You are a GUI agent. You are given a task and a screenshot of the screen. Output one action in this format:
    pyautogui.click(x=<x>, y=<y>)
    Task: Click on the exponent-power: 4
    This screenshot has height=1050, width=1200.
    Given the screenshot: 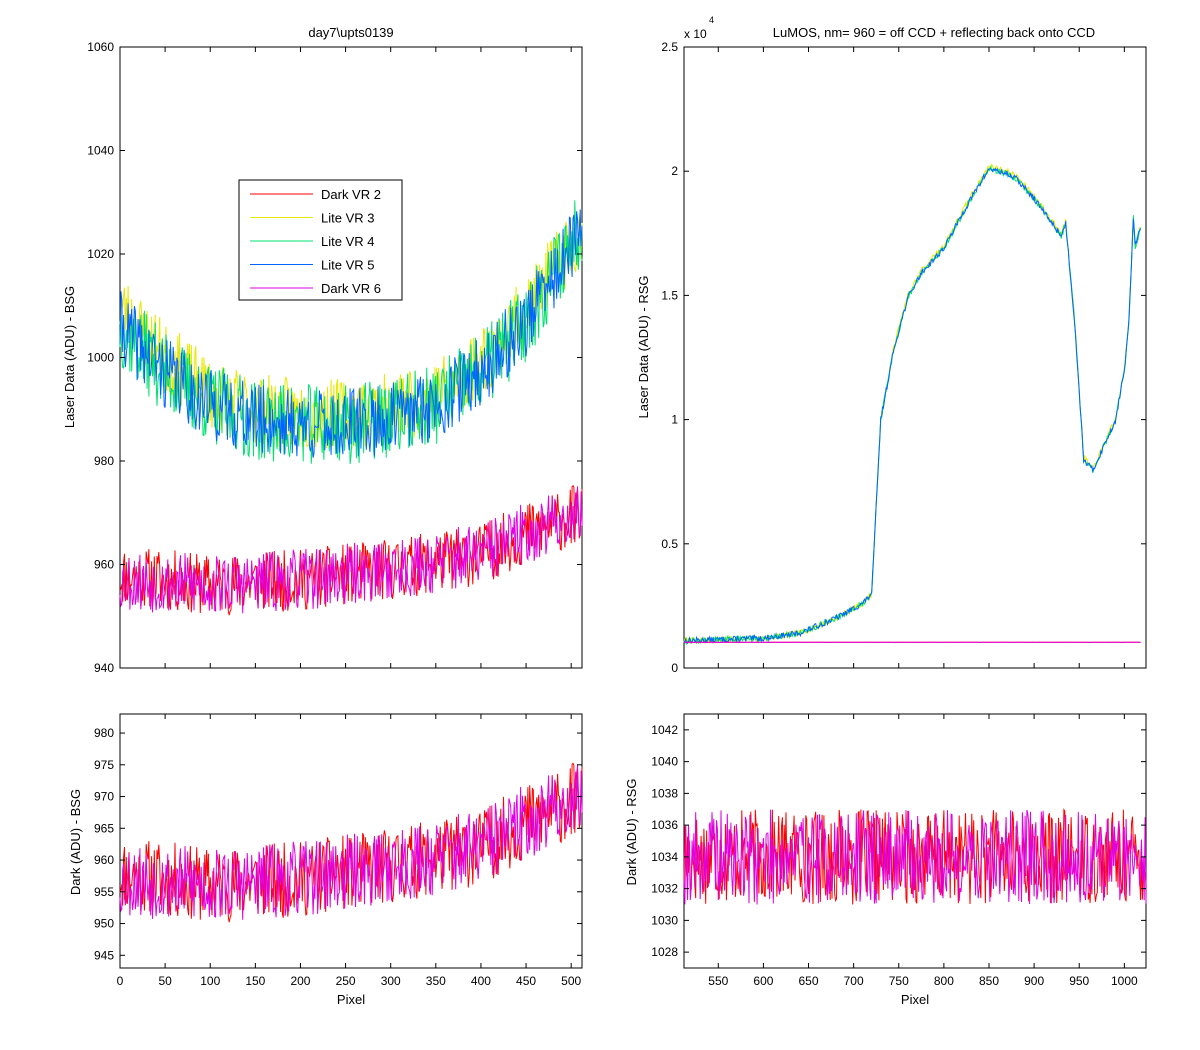 What is the action you would take?
    pyautogui.click(x=711, y=20)
    